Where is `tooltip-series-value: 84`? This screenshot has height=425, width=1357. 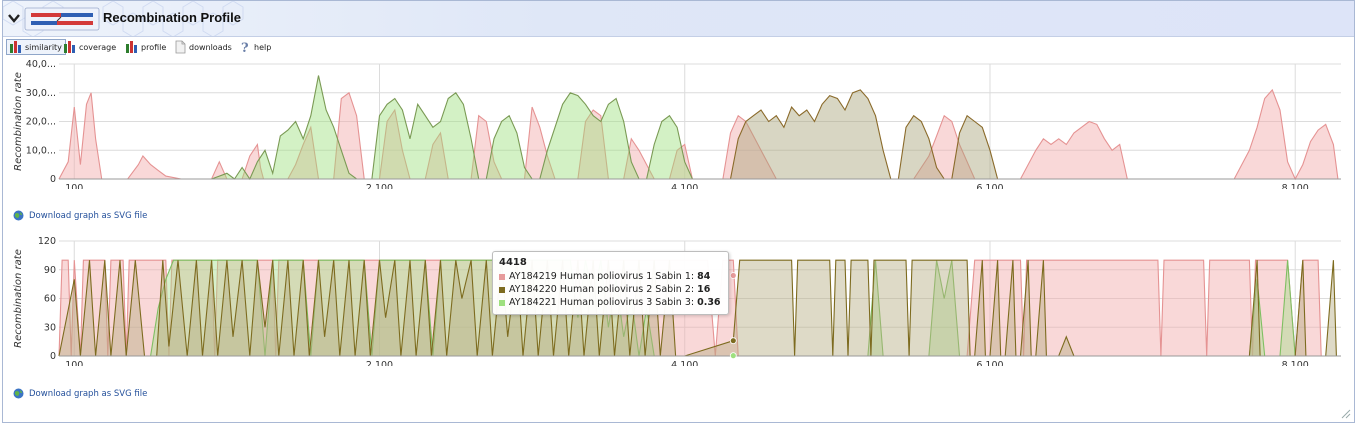 tooltip-series-value: 84 is located at coordinates (704, 276).